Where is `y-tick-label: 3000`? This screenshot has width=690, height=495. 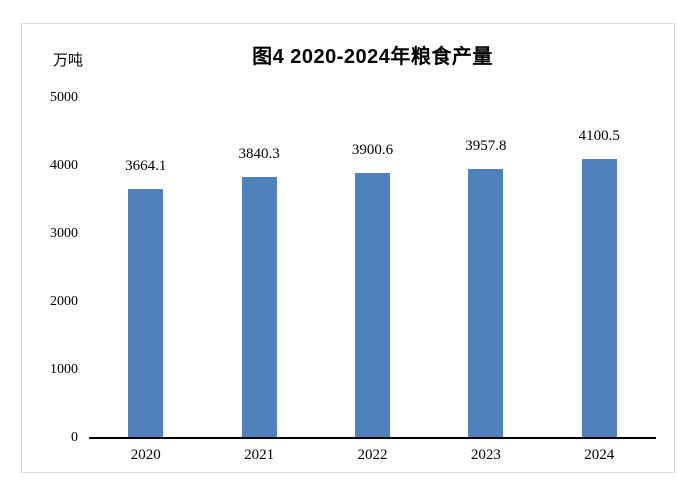
y-tick-label: 3000 is located at coordinates (64, 233).